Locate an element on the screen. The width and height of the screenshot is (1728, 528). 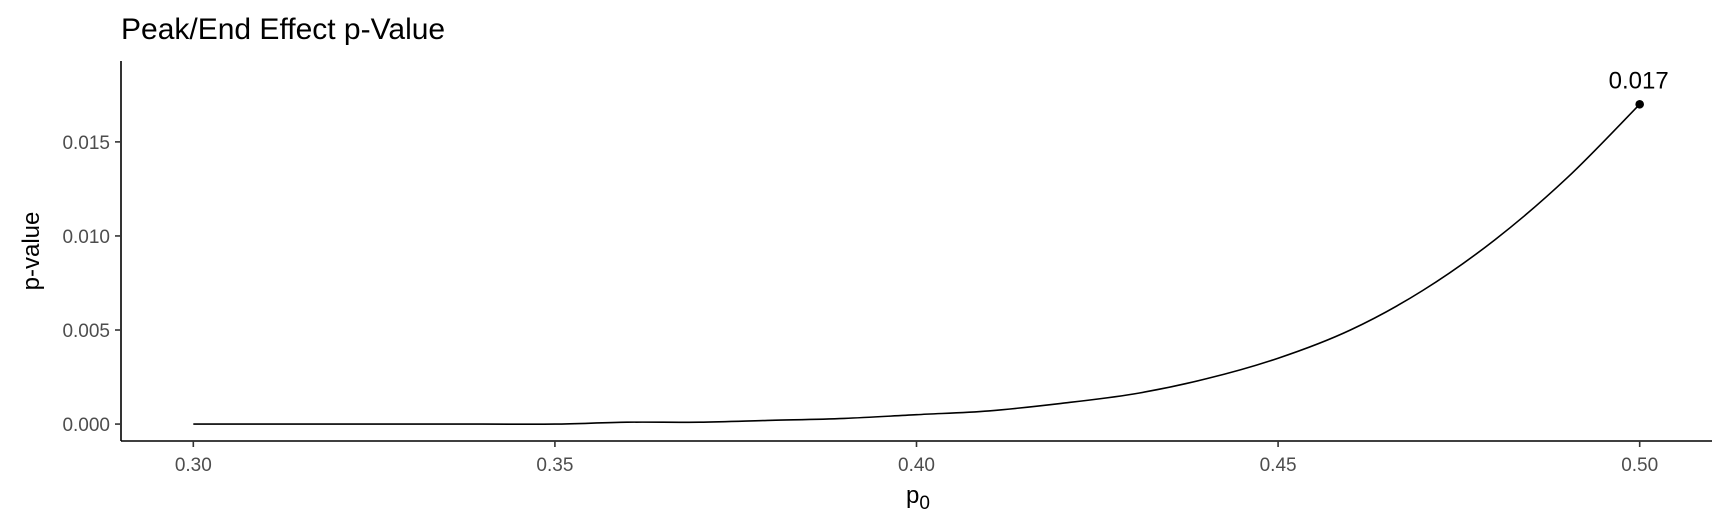
y-axis-title: p-value is located at coordinates (31, 251).